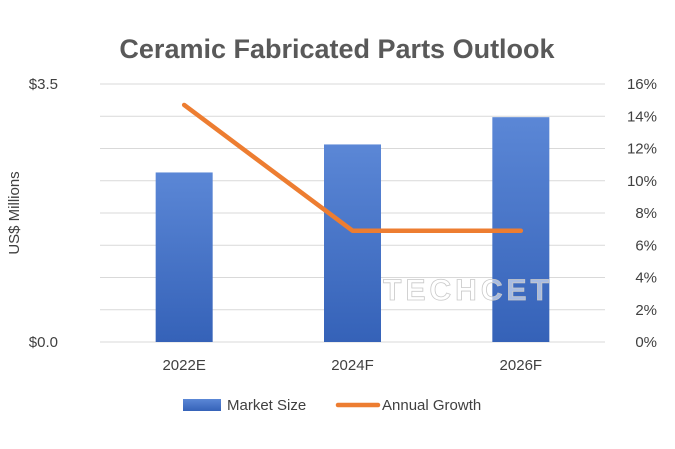 This screenshot has width=675, height=449. Describe the element at coordinates (183, 365) in the screenshot. I see `x-tick-label: 2022E` at that location.